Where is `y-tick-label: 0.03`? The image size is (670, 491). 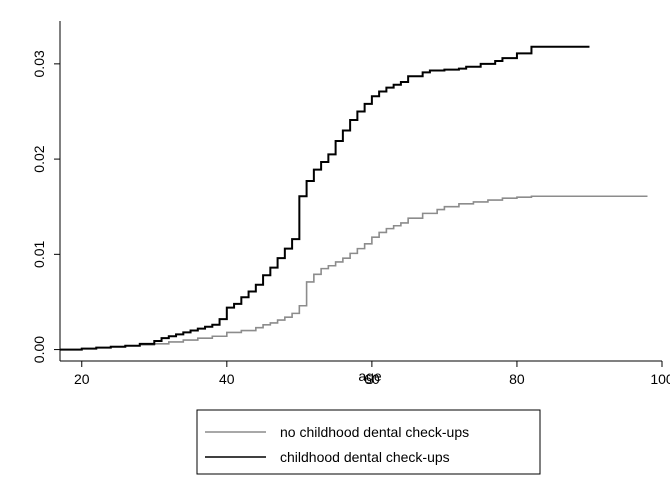
y-tick-label: 0.03 is located at coordinates (39, 63).